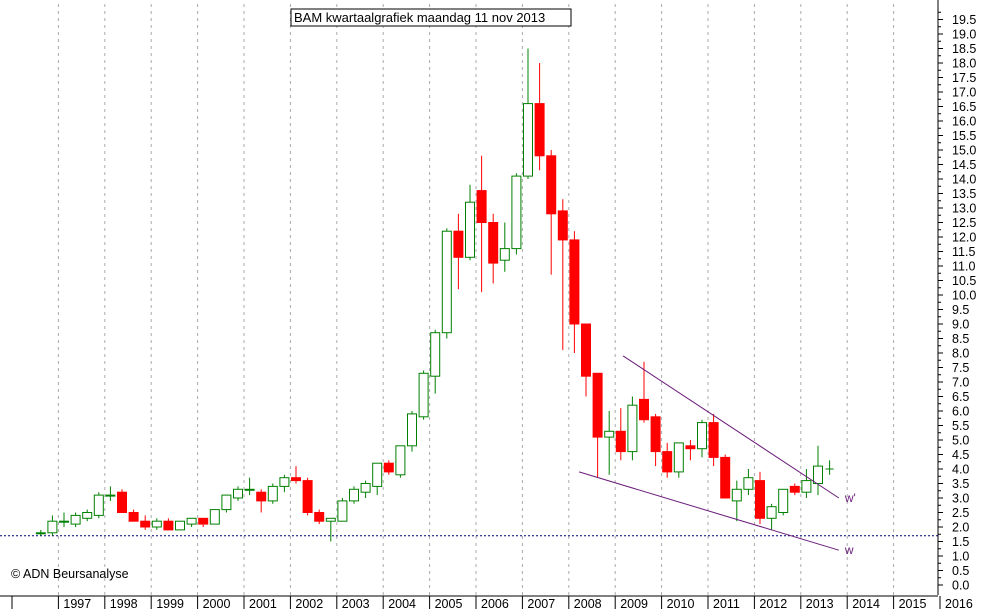  What do you see at coordinates (960, 397) in the screenshot?
I see `y-tick-label: 6.5` at bounding box center [960, 397].